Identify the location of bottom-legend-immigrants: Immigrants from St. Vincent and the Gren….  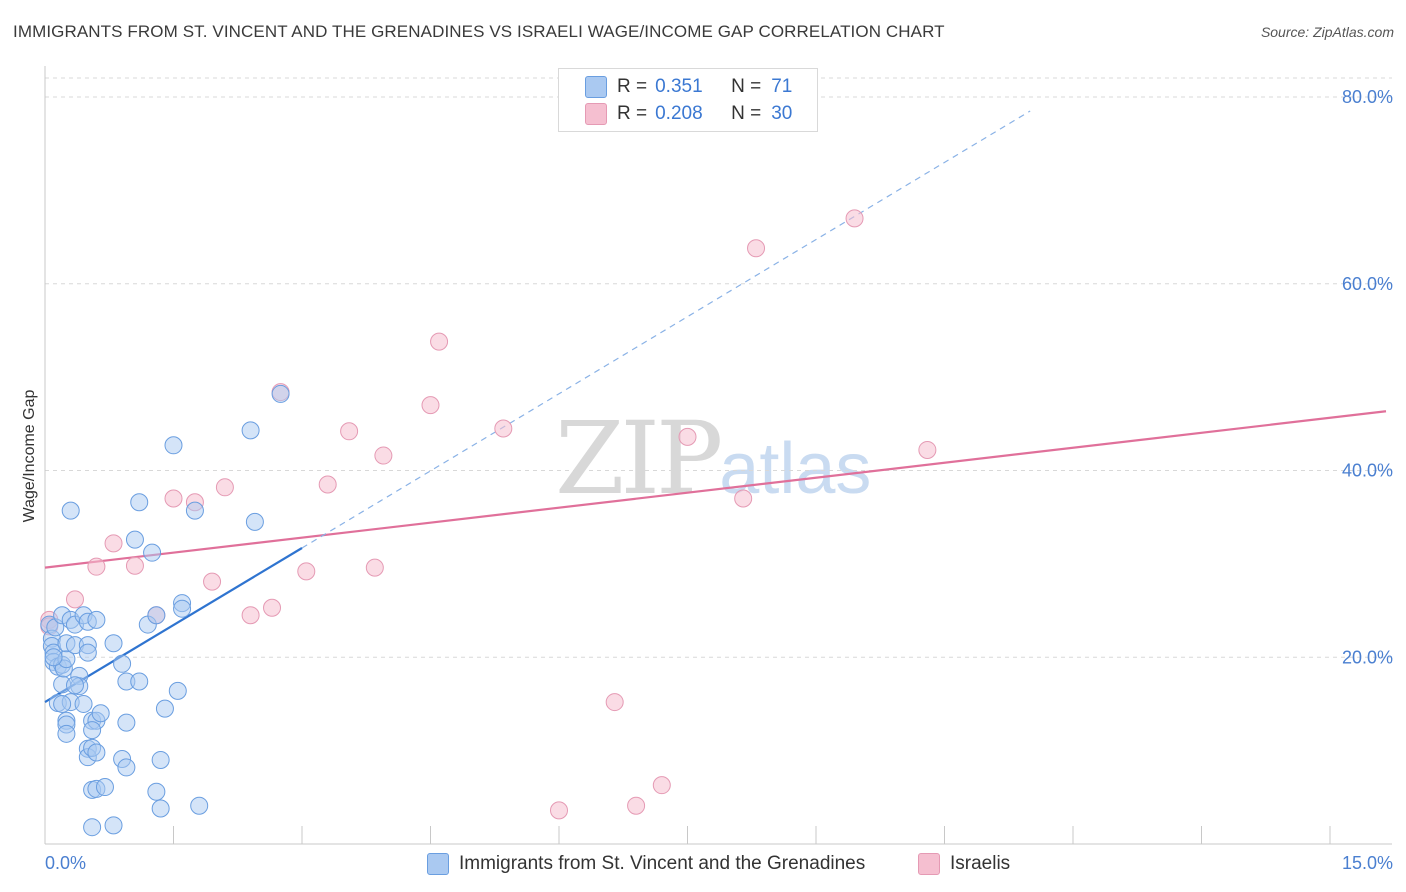
(646, 864).